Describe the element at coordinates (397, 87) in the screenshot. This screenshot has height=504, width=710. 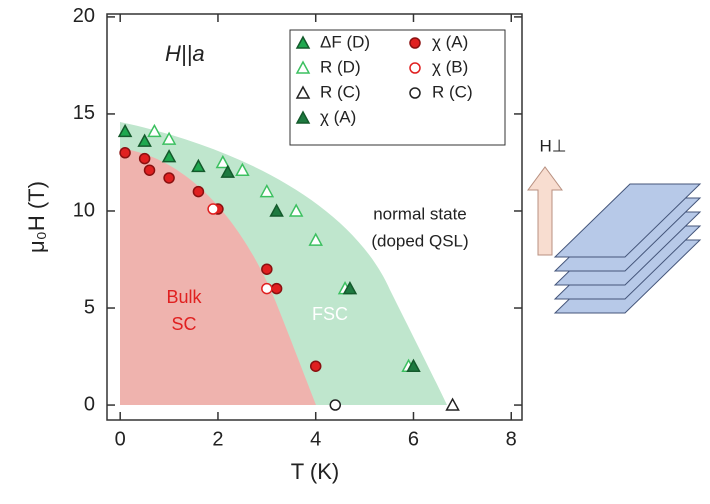
I see `legend-box` at that location.